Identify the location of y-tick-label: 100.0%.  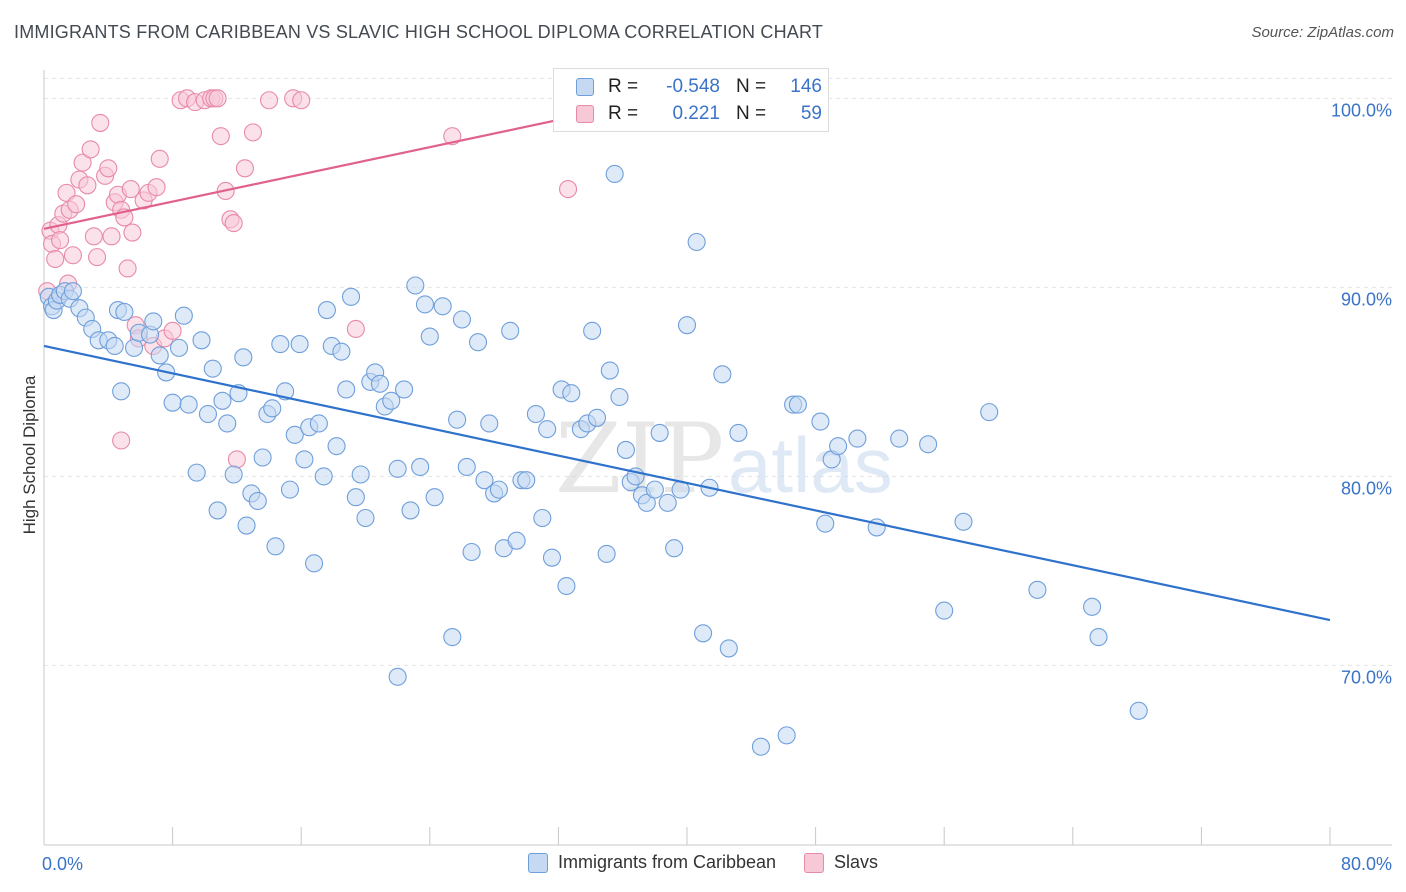
(1361, 110).